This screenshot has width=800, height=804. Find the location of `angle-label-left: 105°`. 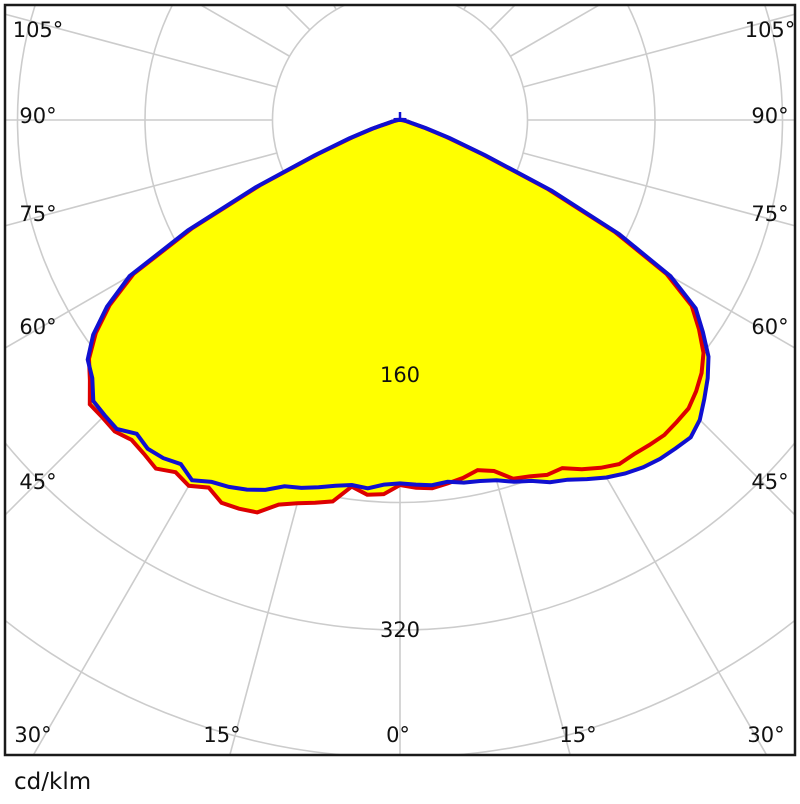

angle-label-left: 105° is located at coordinates (38, 30).